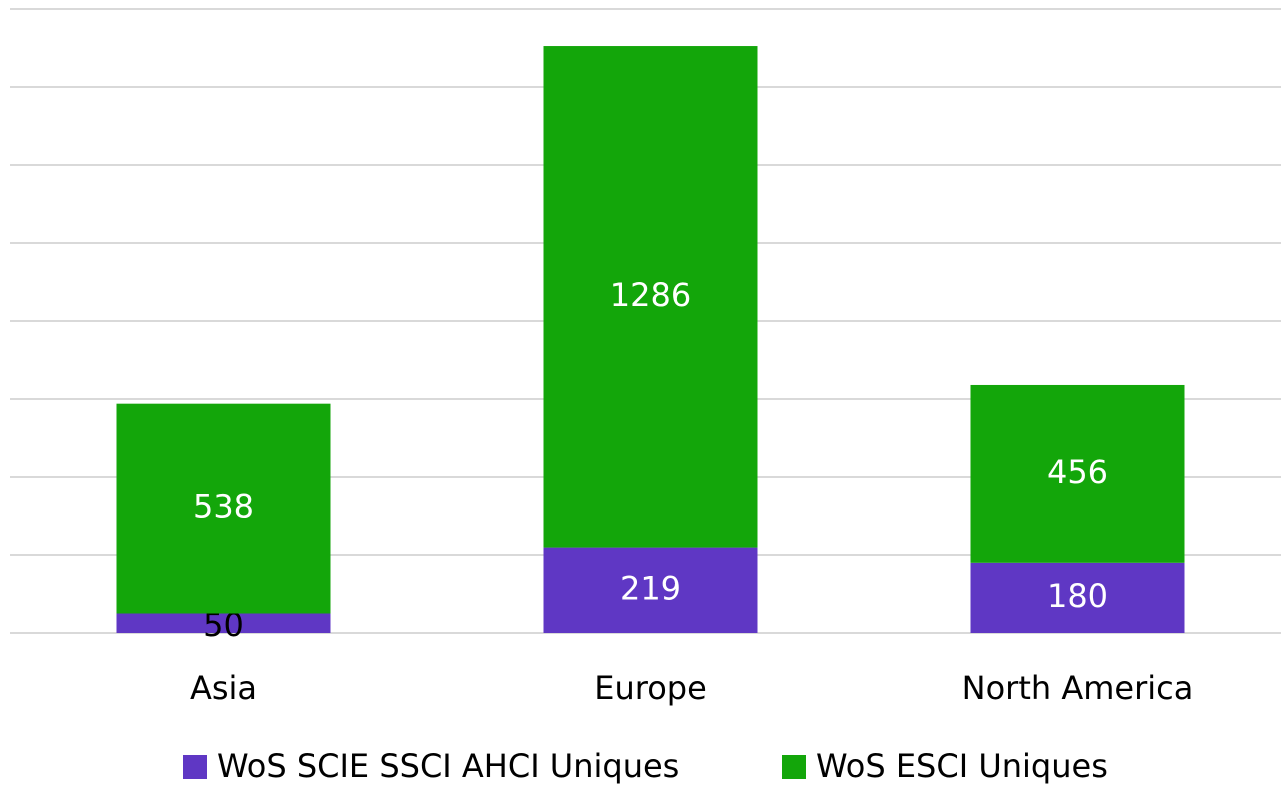  I want to click on data-label: 1286, so click(650, 295).